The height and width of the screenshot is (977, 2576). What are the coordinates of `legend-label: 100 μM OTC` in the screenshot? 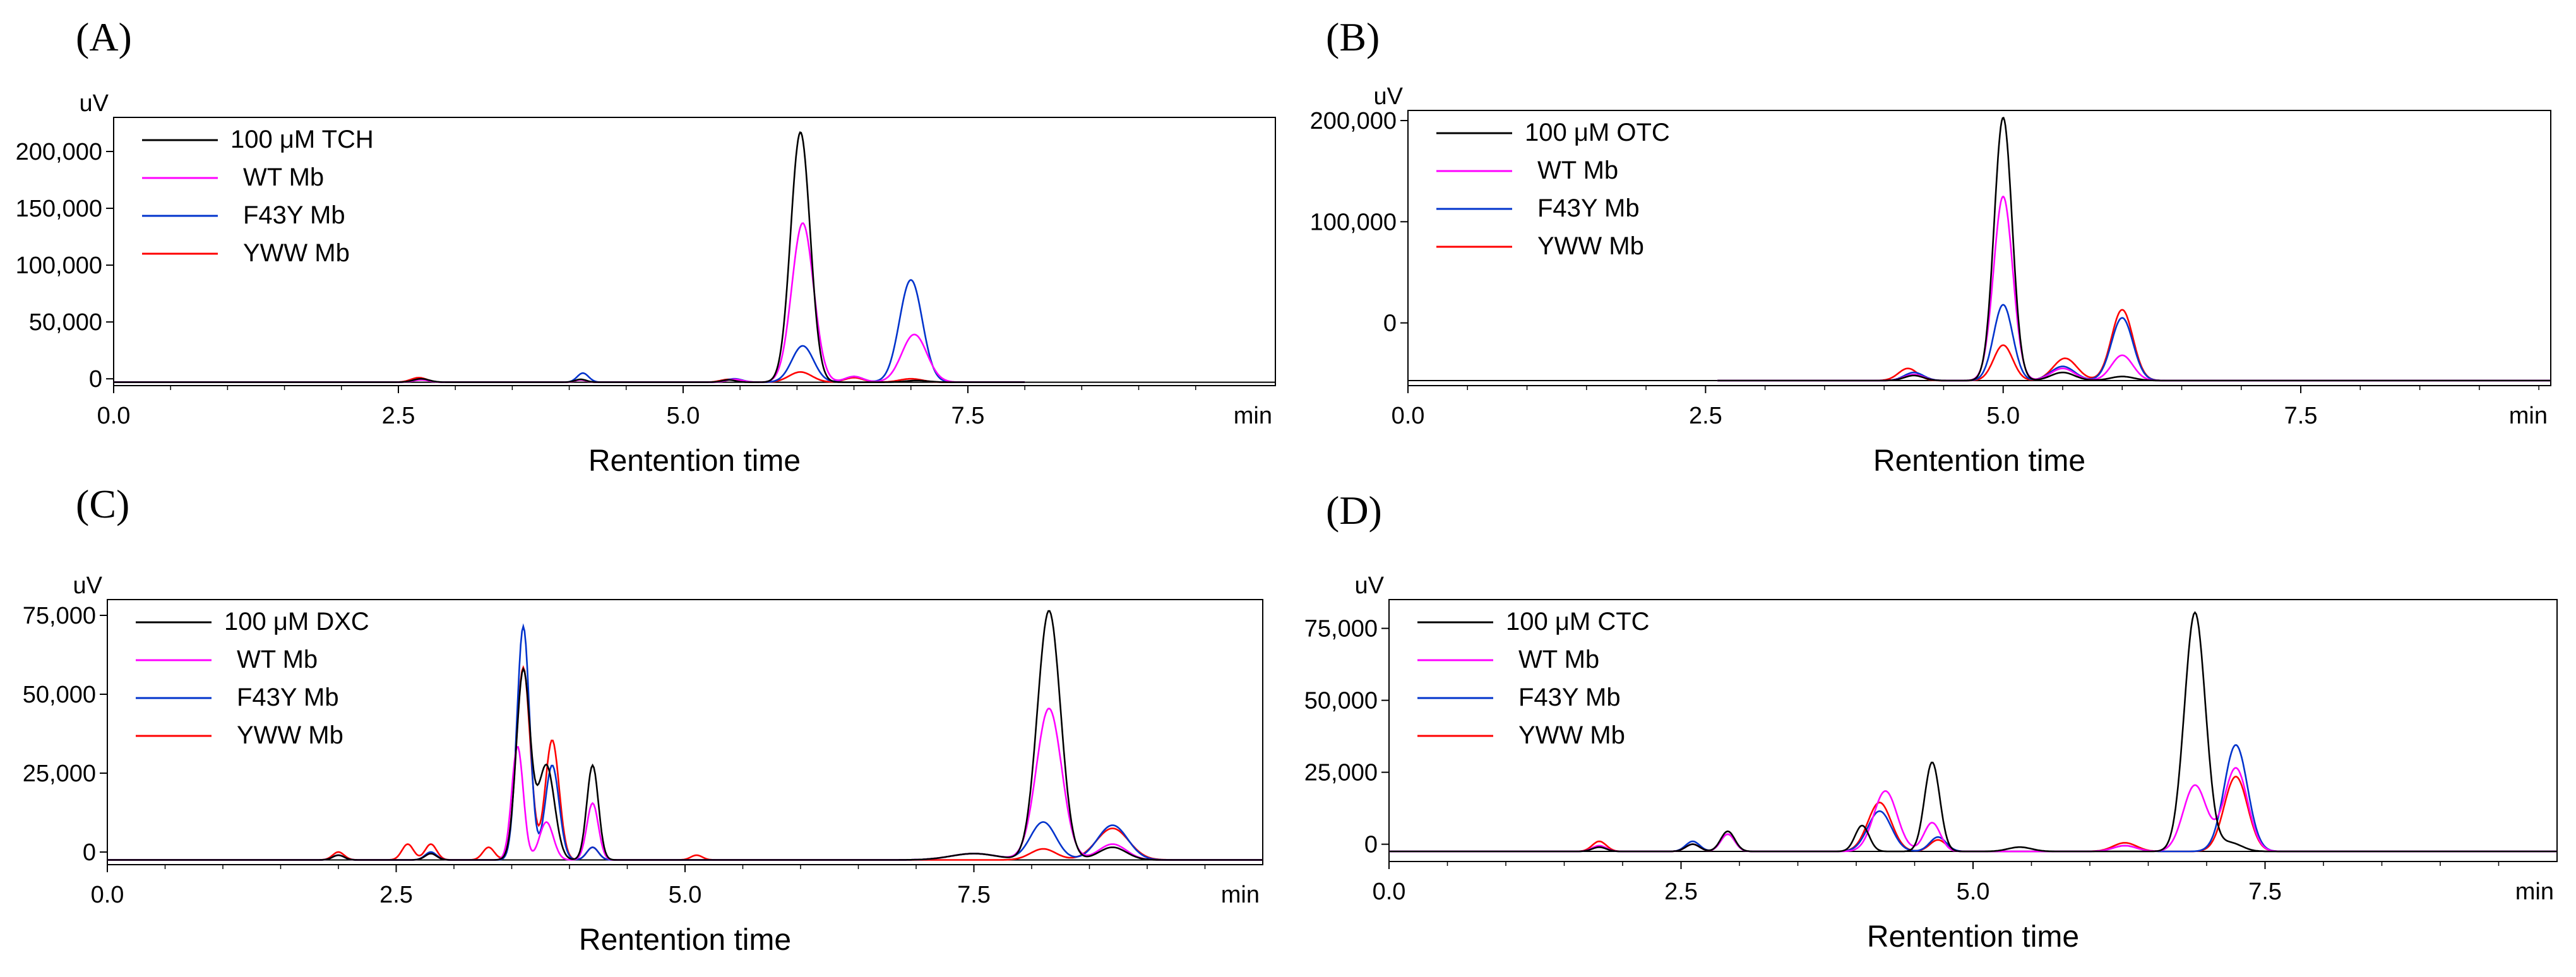 It's located at (1597, 132).